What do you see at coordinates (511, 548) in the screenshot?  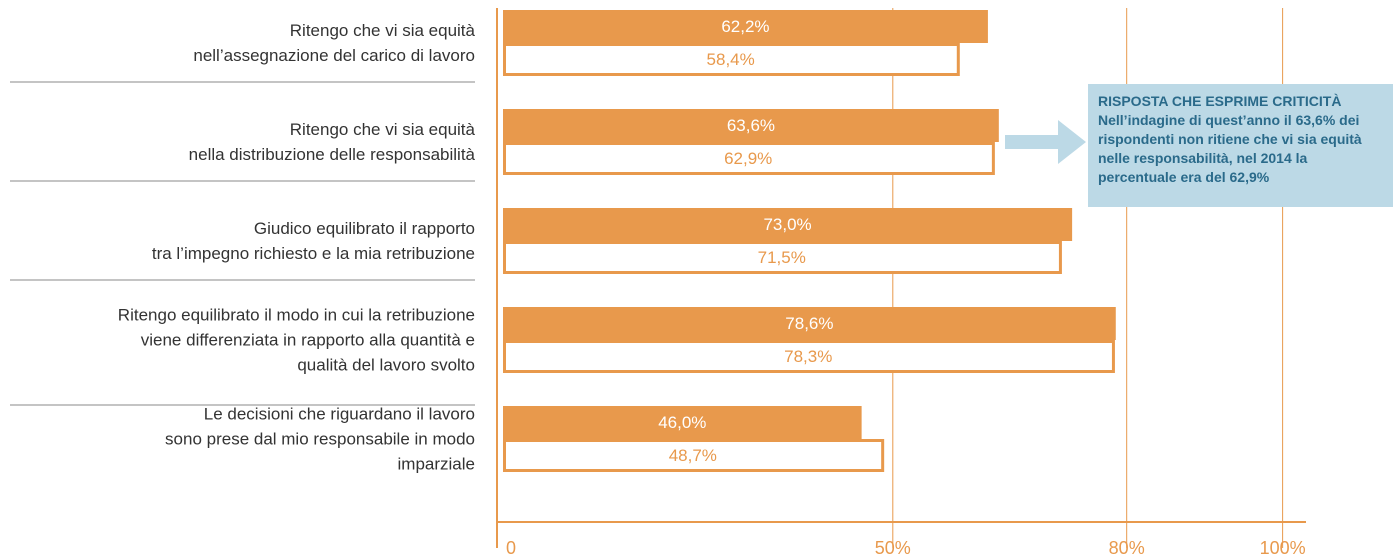 I see `x-tick-label: 0` at bounding box center [511, 548].